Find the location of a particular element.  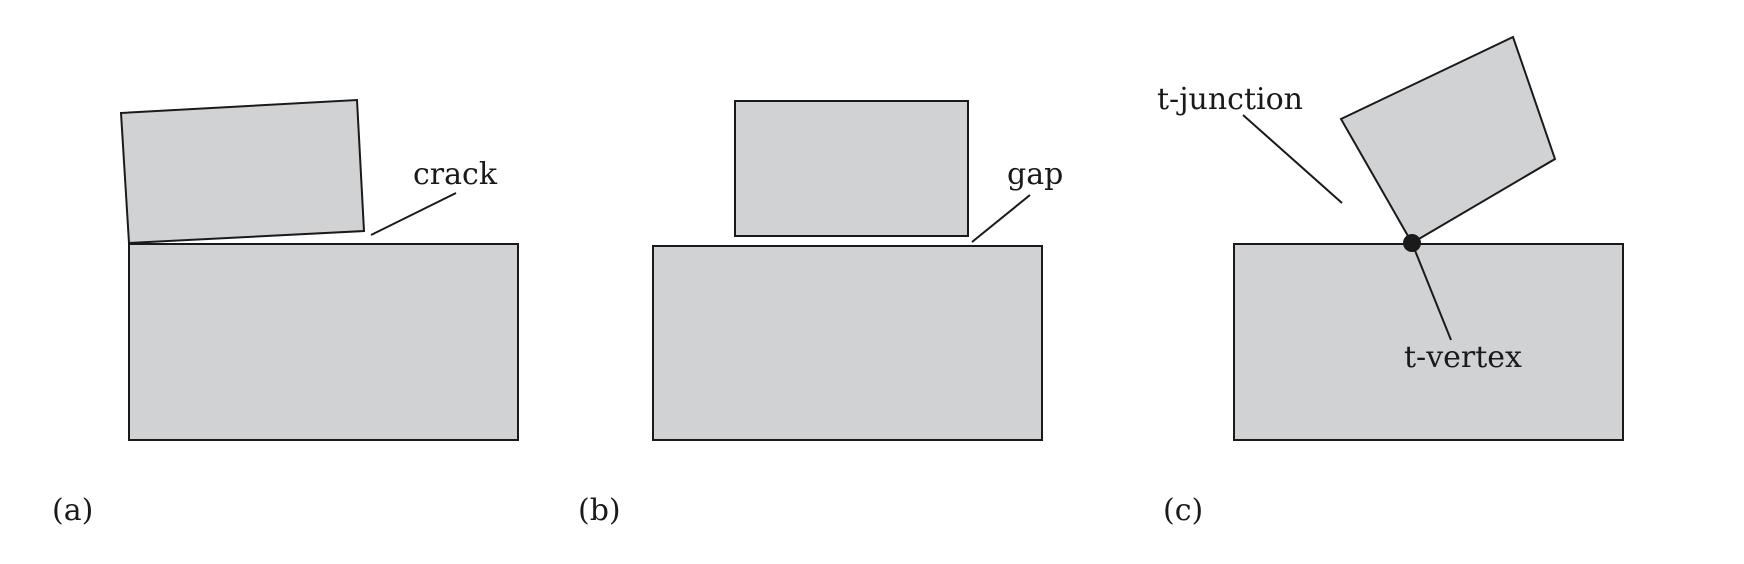

t-vertex-label: t-vertex is located at coordinates (1463, 357).